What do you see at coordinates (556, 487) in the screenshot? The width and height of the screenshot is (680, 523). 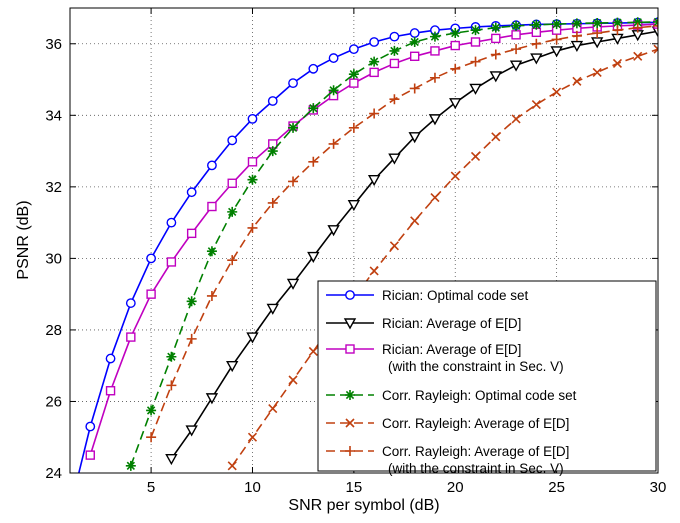 I see `x-tick-label: 25` at bounding box center [556, 487].